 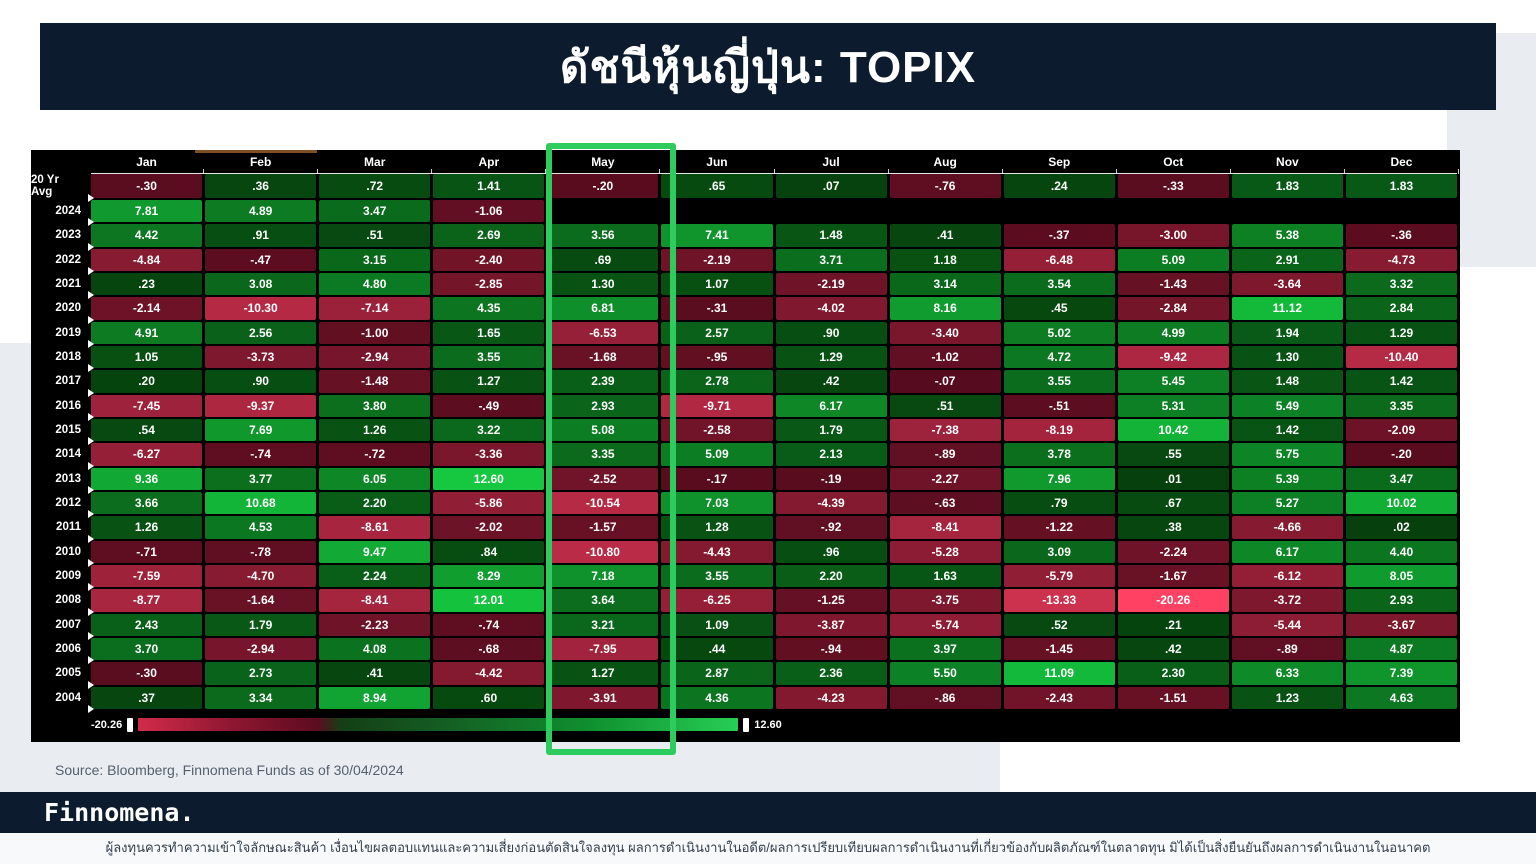 I want to click on heatmap-cell: .91, so click(x=261, y=235).